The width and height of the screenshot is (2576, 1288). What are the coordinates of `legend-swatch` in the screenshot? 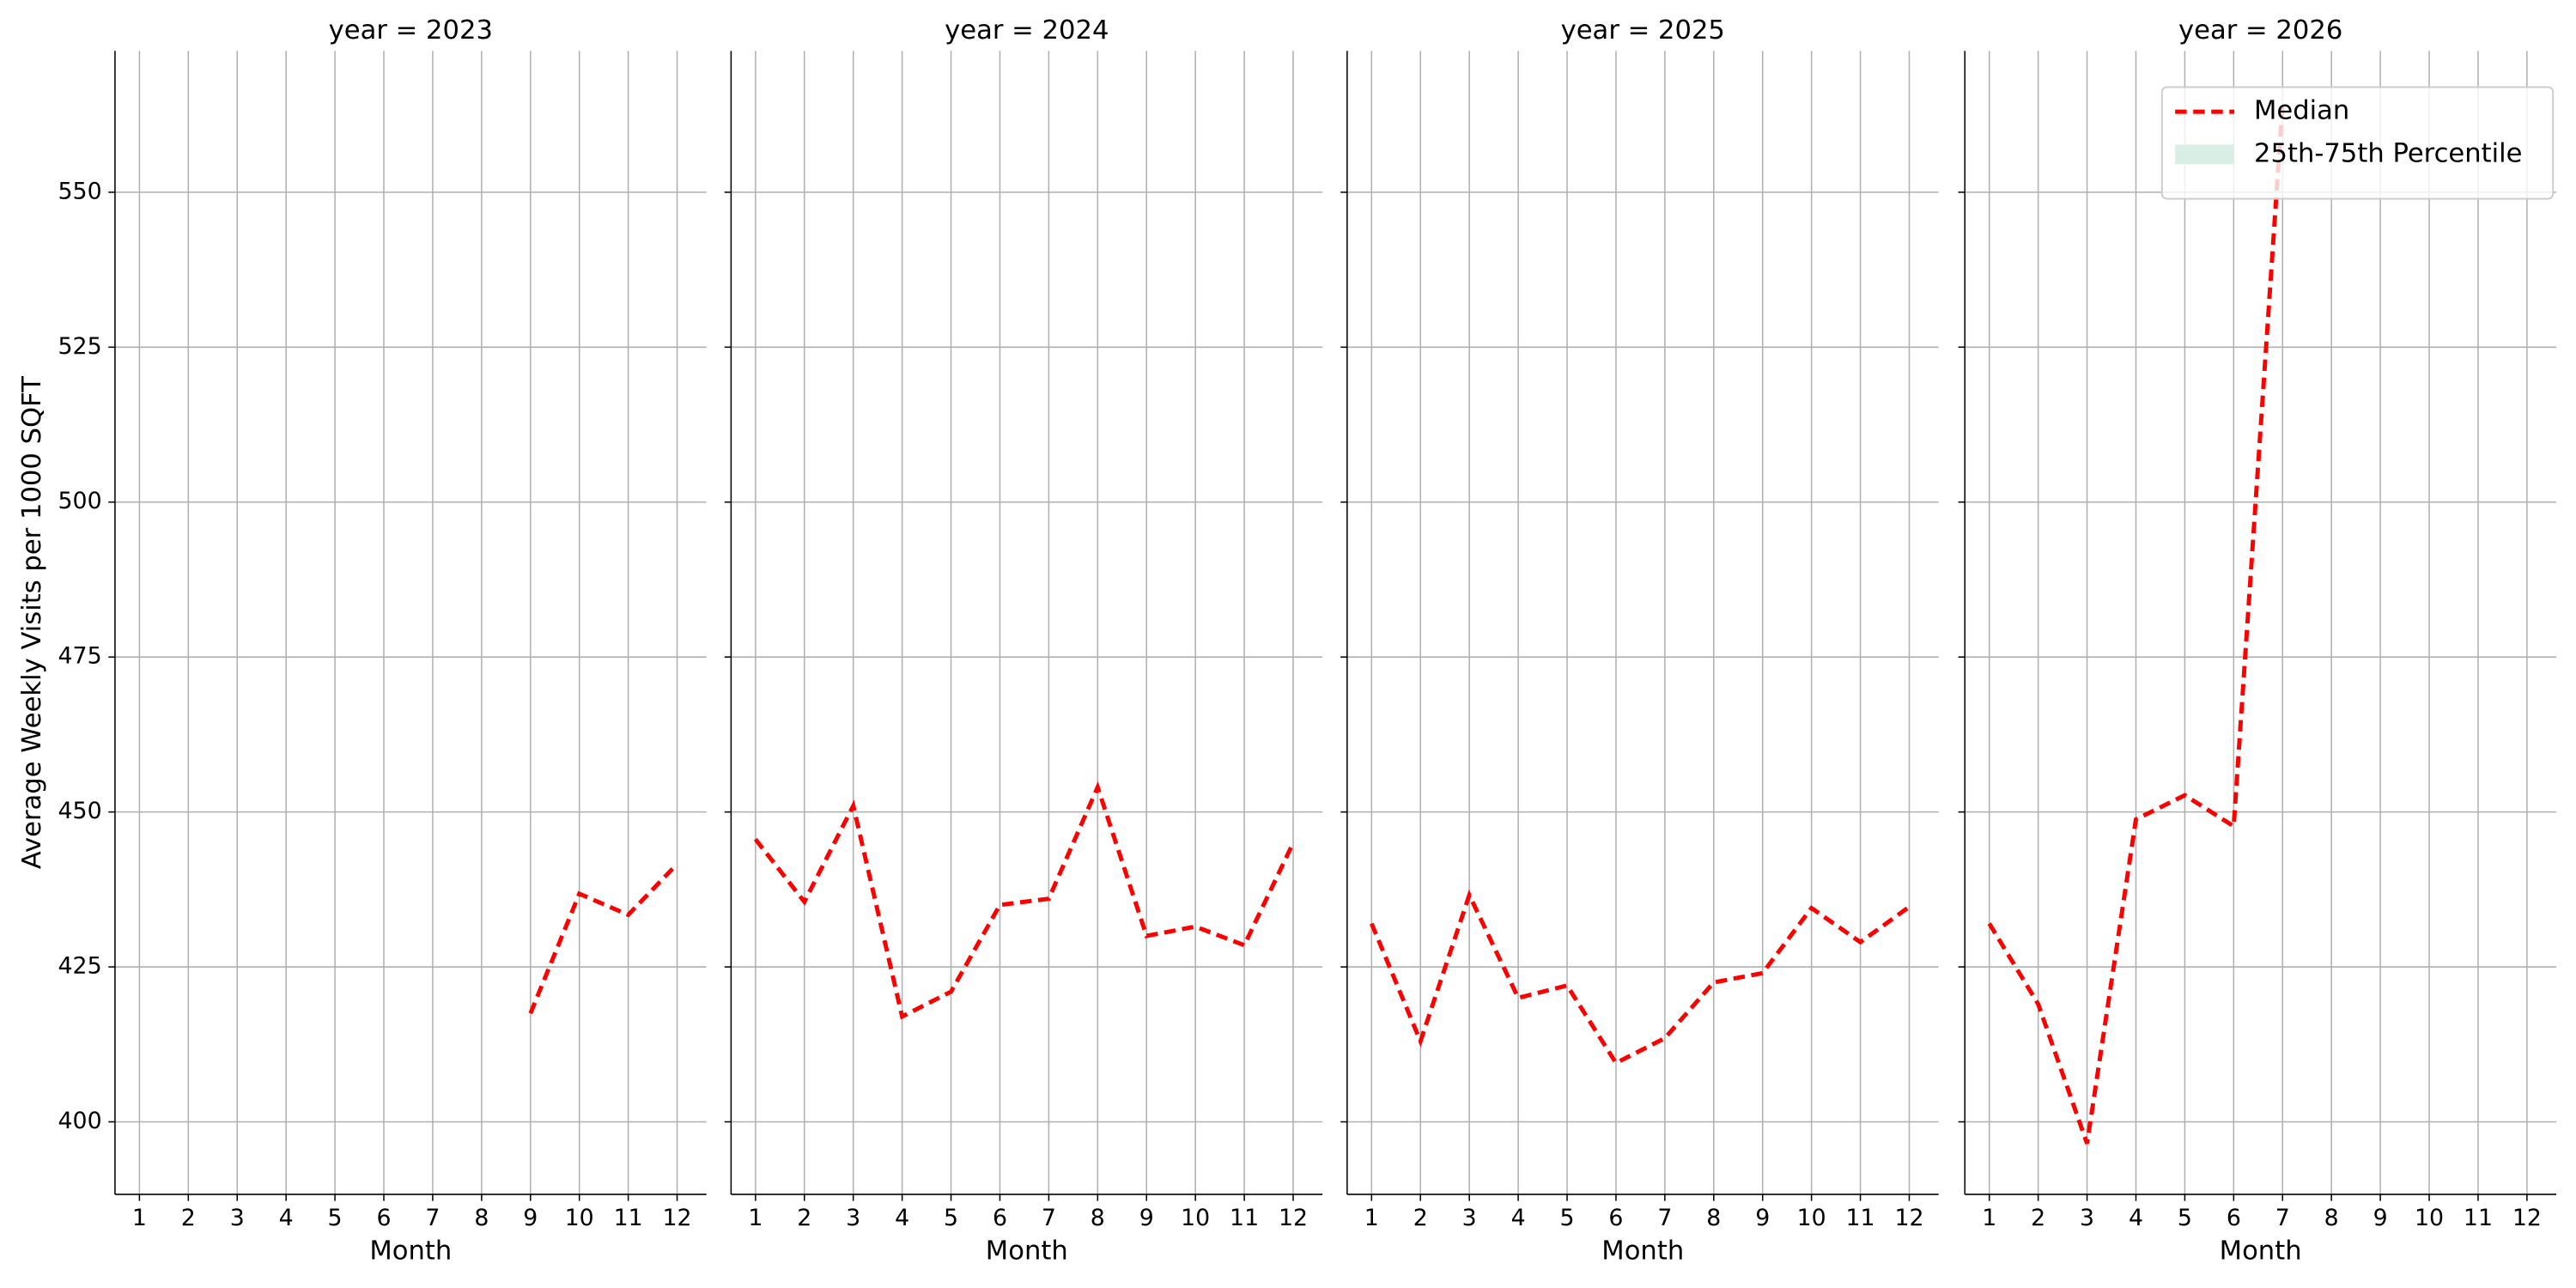 It's located at (2205, 154).